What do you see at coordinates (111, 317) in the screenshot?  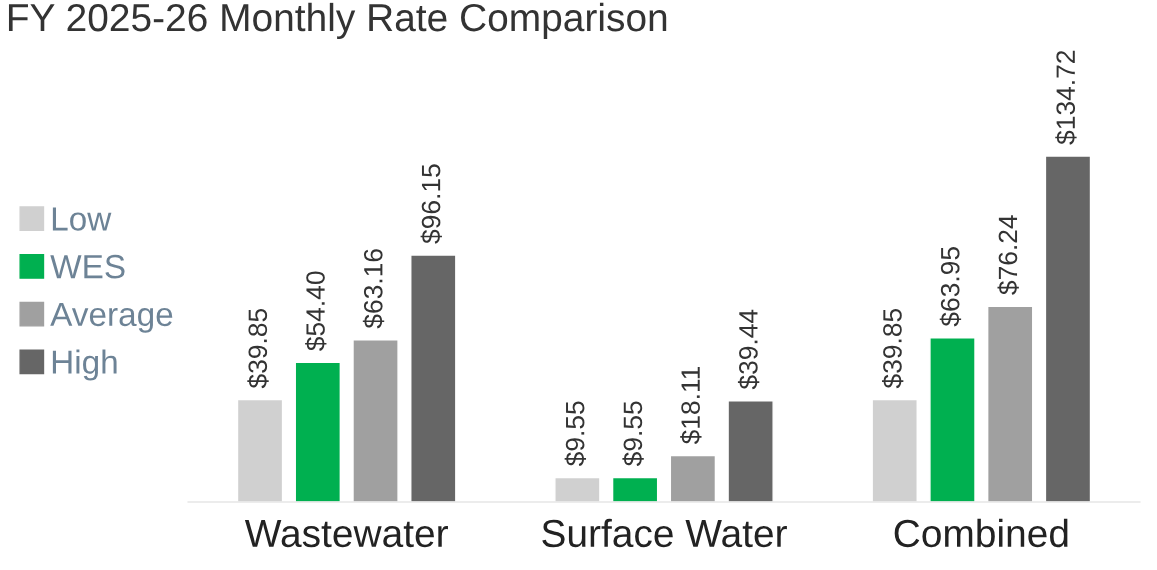 I see `legend-label: Average` at bounding box center [111, 317].